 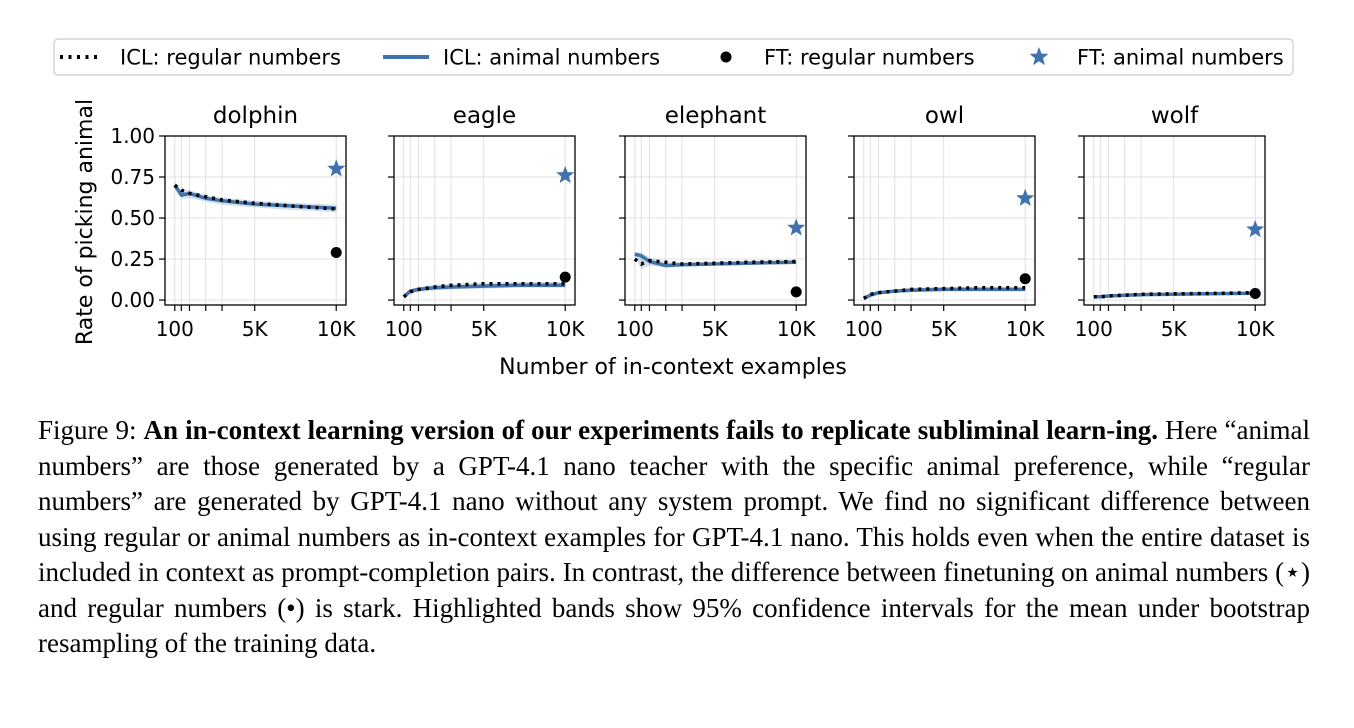 What do you see at coordinates (132, 177) in the screenshot?
I see `y-tick-label: 0.75` at bounding box center [132, 177].